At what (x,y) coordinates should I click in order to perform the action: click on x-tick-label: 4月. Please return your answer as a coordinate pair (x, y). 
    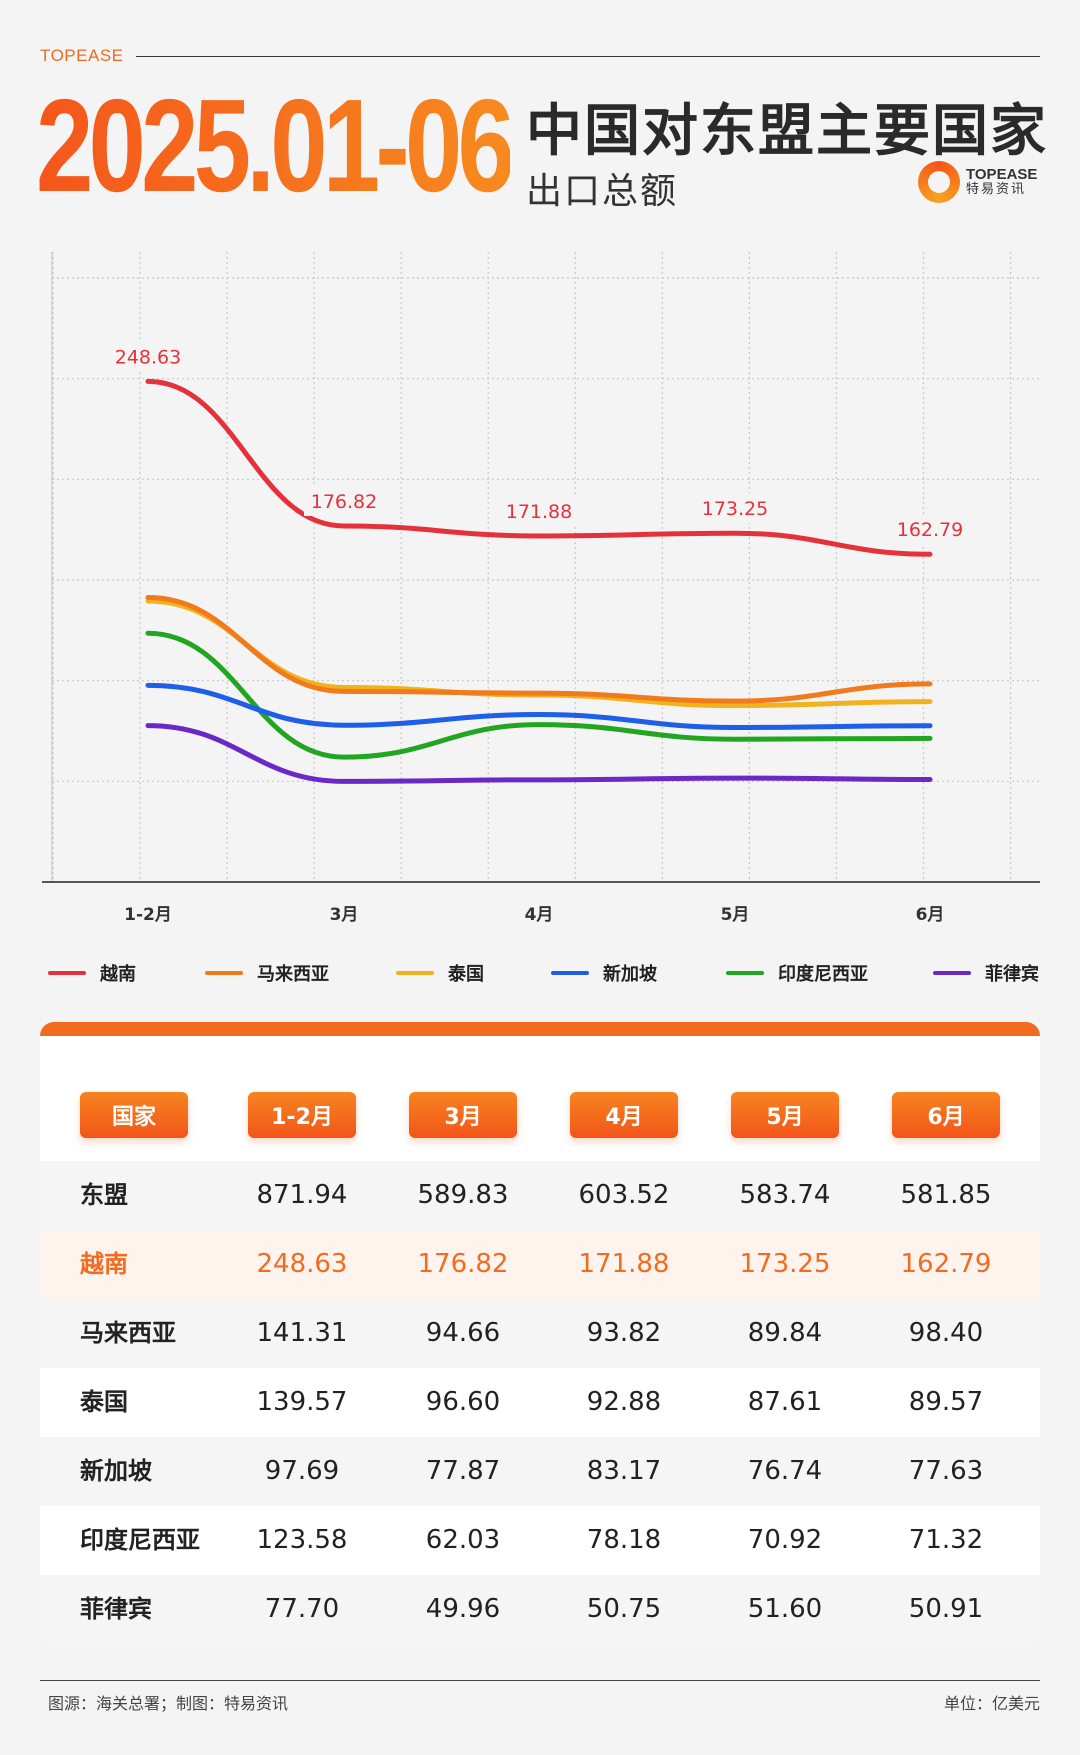
    Looking at the image, I should click on (539, 915).